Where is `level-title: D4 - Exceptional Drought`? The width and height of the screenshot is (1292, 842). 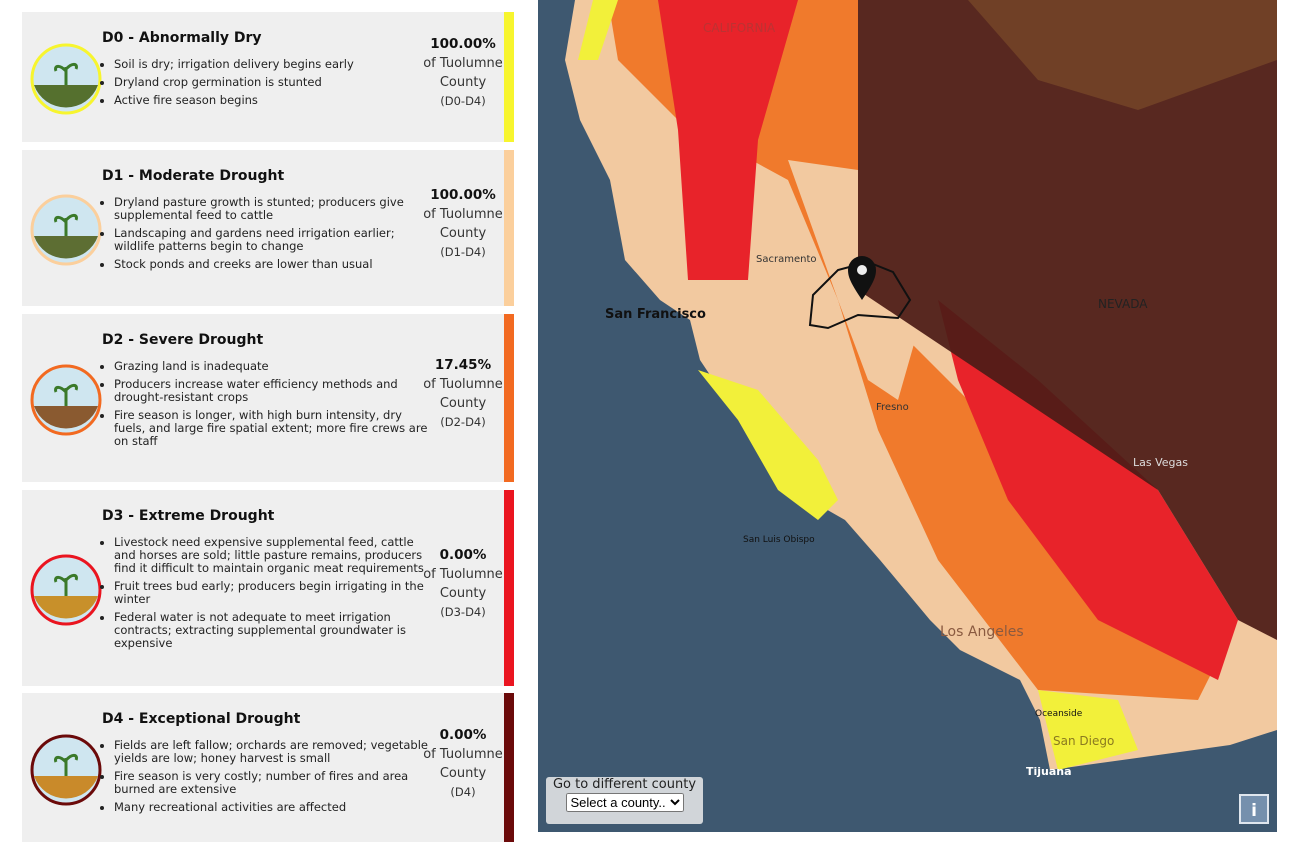
level-title: D4 - Exceptional Drought is located at coordinates (201, 719).